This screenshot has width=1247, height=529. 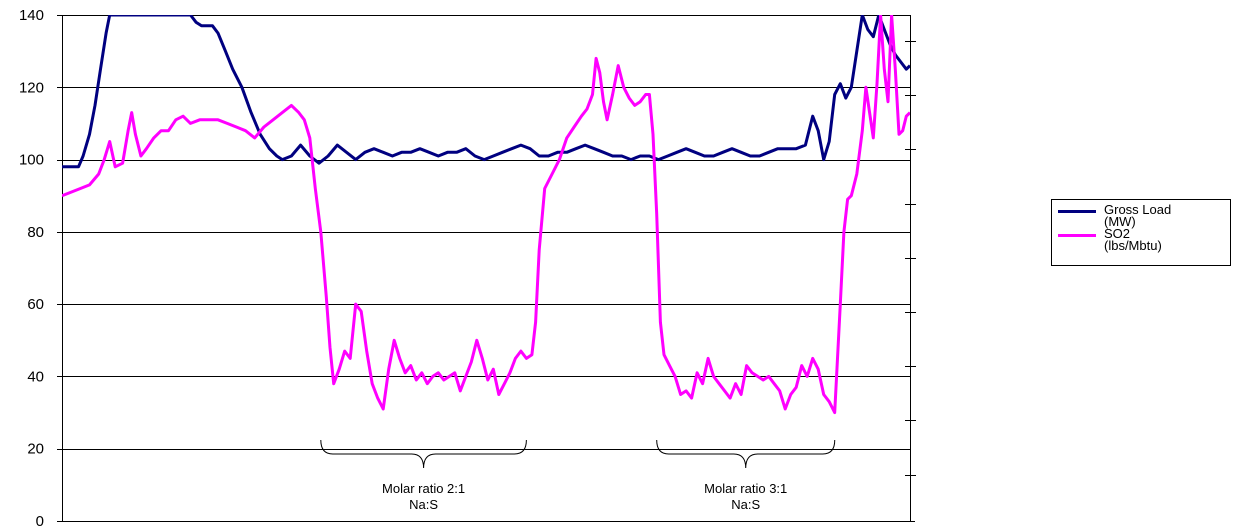 What do you see at coordinates (35, 232) in the screenshot?
I see `y-tick-label-80: 80` at bounding box center [35, 232].